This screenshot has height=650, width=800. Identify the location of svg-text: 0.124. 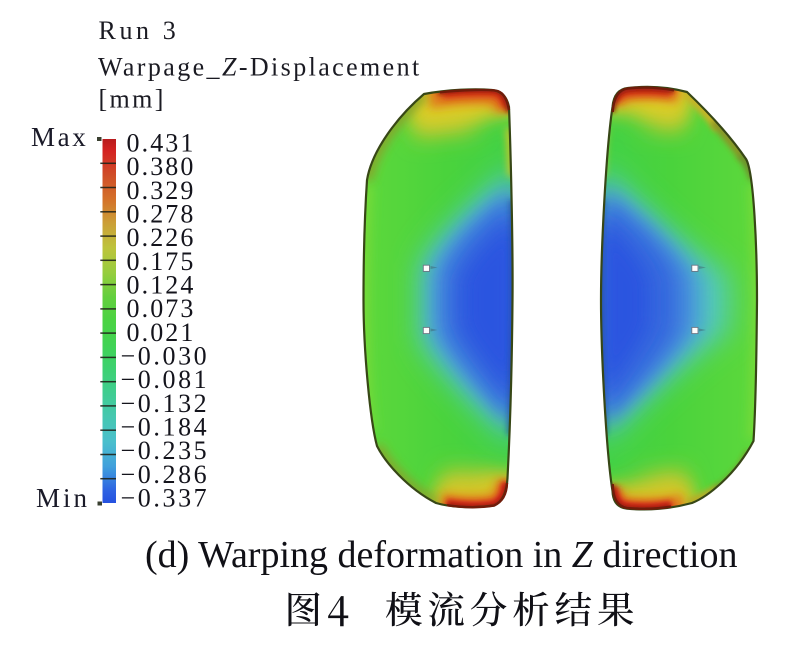
(161, 285).